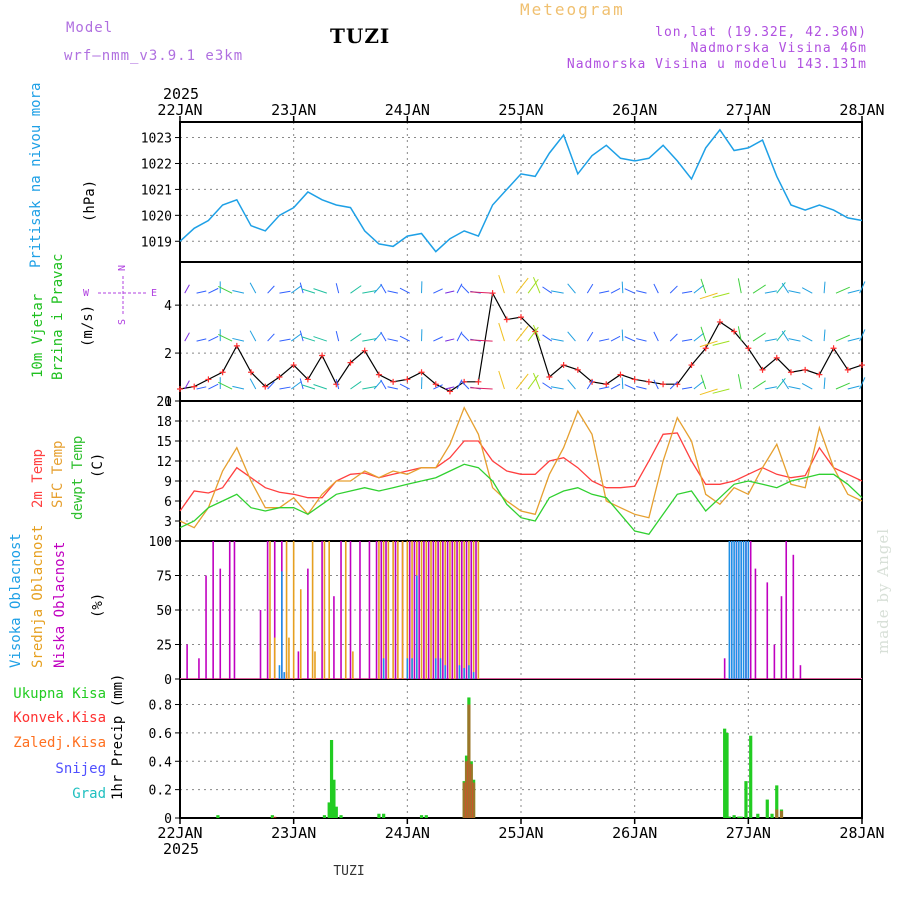  Describe the element at coordinates (59, 694) in the screenshot. I see `precip-total-label: Ukupna Kisa` at that location.